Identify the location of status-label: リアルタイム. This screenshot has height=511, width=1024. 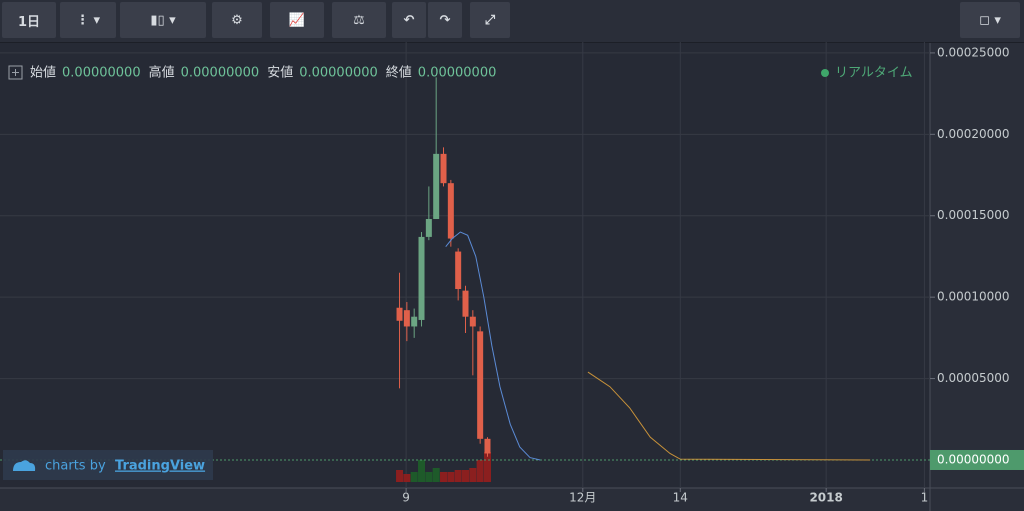
(874, 73).